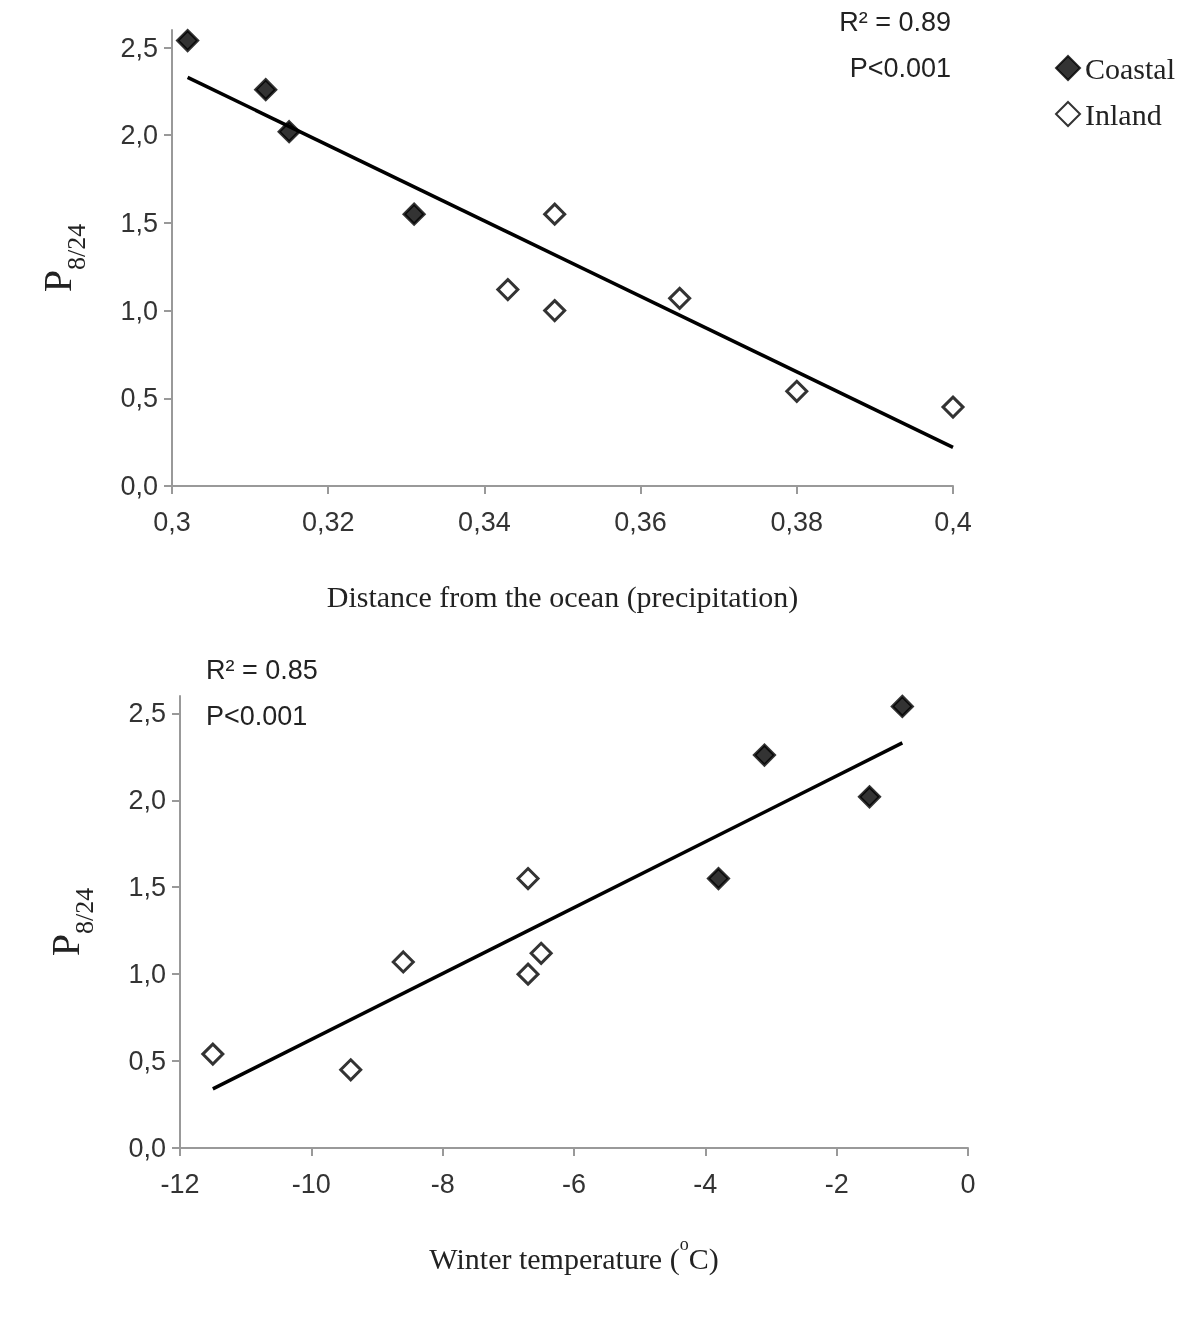  What do you see at coordinates (640, 521) in the screenshot?
I see `x-tick-label: 0,36` at bounding box center [640, 521].